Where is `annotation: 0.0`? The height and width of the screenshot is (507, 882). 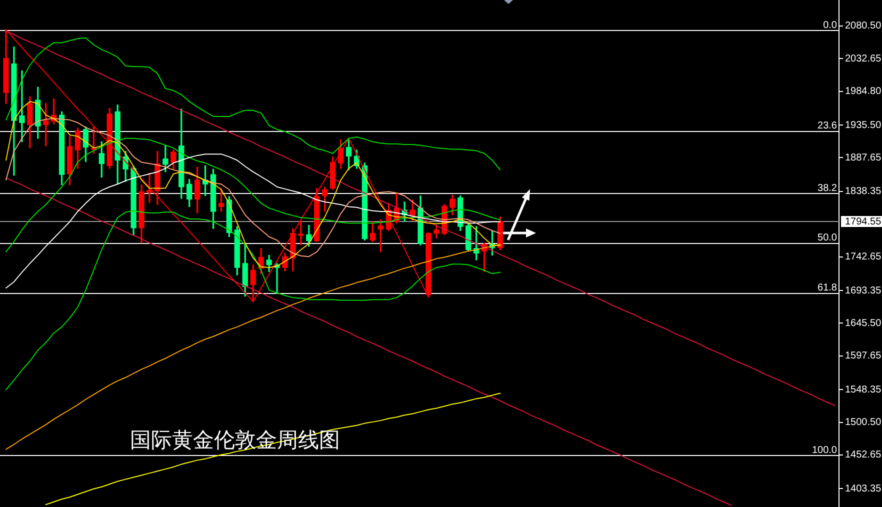 annotation: 0.0 is located at coordinates (830, 26).